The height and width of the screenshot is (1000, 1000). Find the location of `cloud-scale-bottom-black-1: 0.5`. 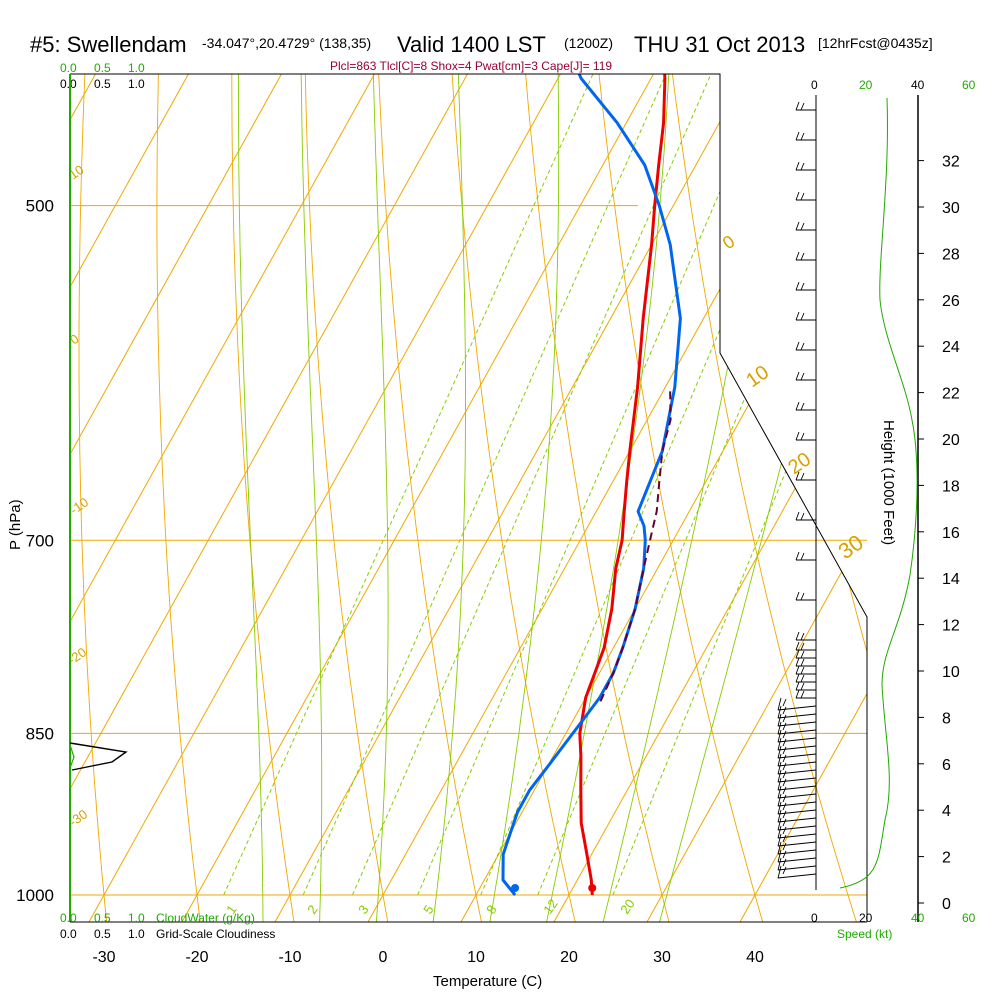

cloud-scale-bottom-black-1: 0.5 is located at coordinates (102, 934).